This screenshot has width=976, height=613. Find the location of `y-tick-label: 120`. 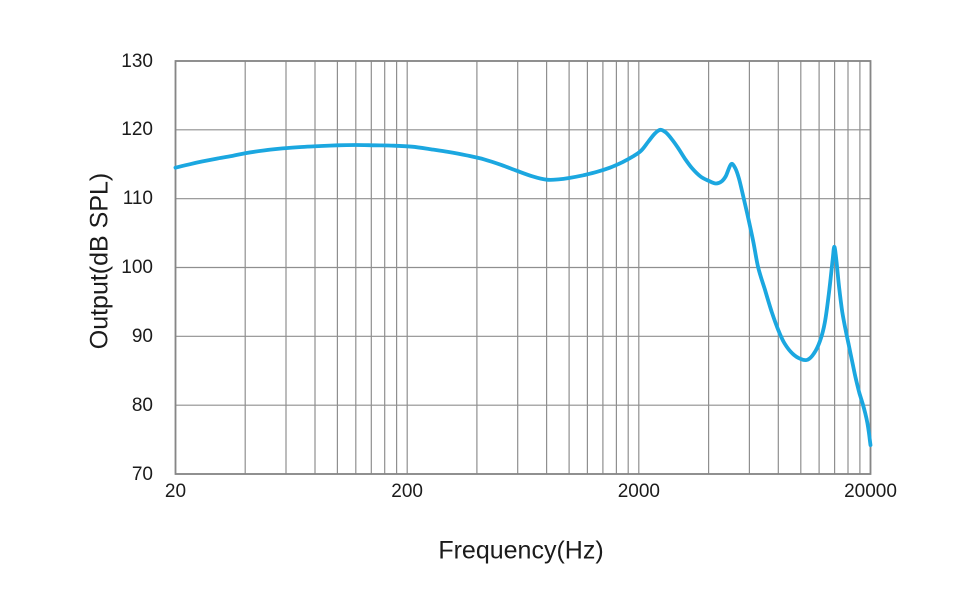

y-tick-label: 120 is located at coordinates (137, 130).